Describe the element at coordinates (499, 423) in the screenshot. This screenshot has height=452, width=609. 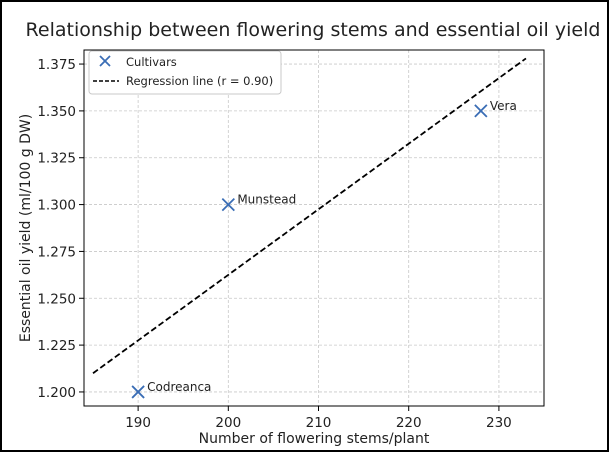
I see `x-tick-label: 230` at that location.